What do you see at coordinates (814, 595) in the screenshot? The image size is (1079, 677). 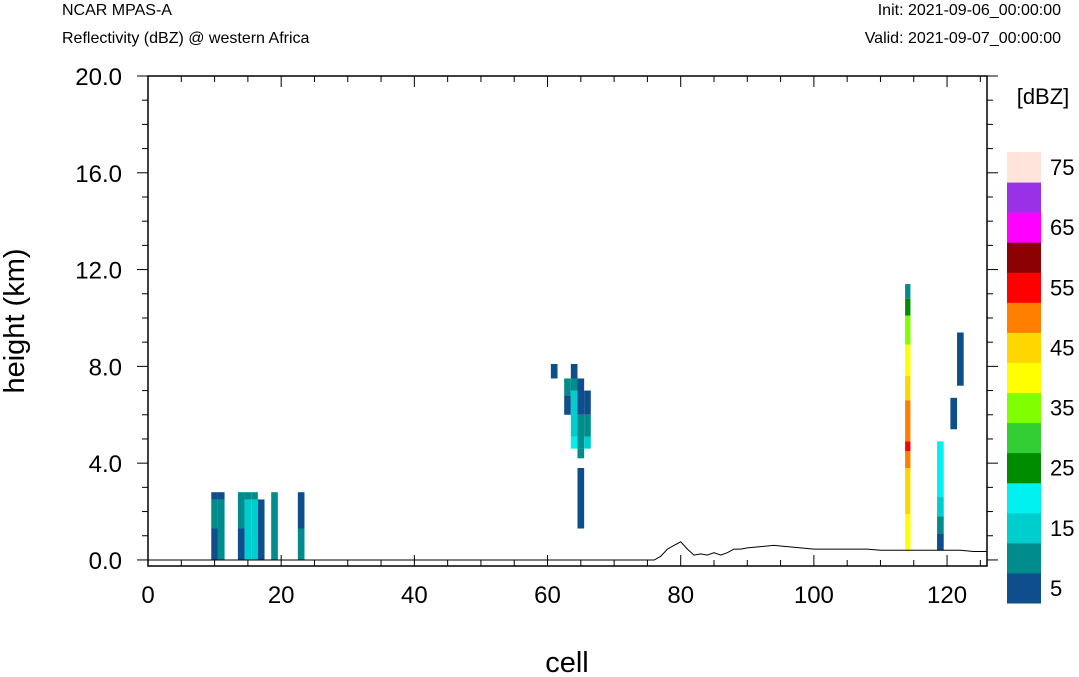 I see `x-tick-label: 100` at bounding box center [814, 595].